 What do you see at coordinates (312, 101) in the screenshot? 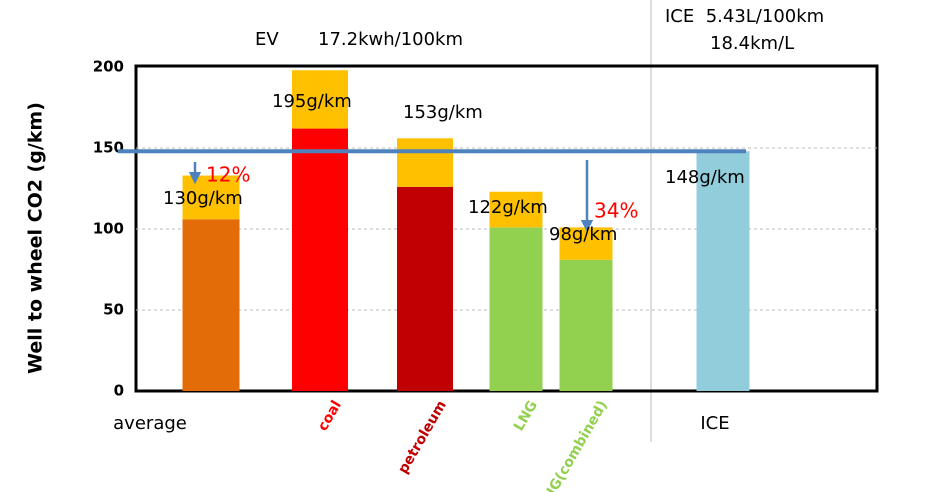
I see `annotation: 195g/km` at bounding box center [312, 101].